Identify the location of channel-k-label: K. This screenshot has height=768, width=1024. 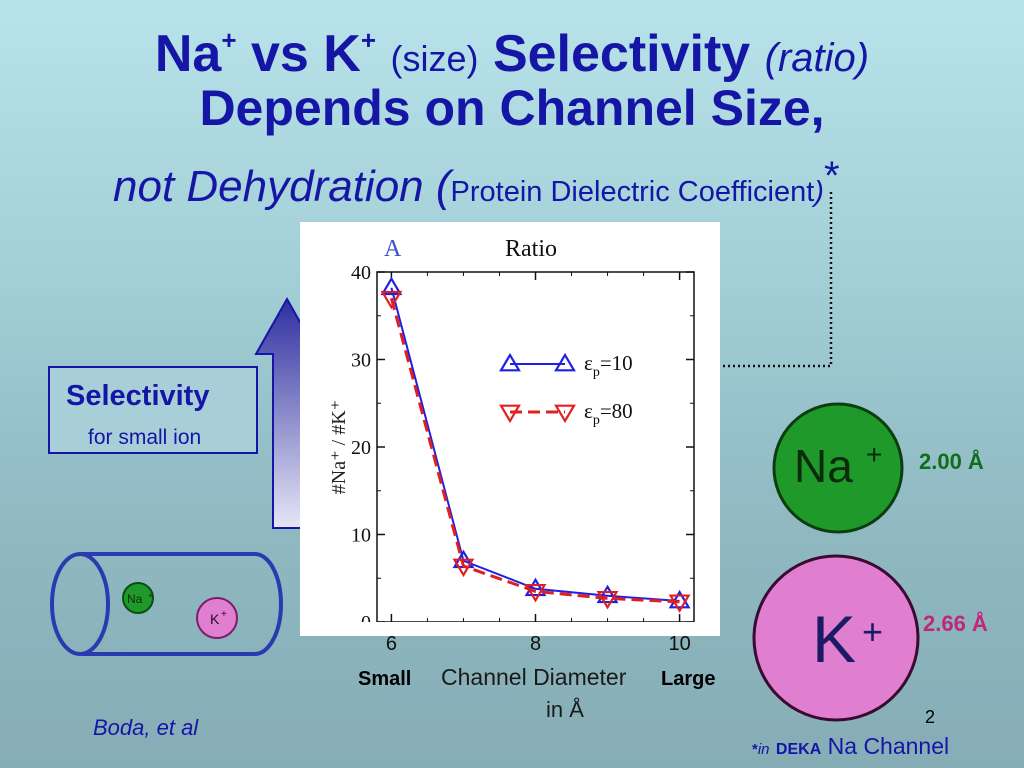
(215, 619).